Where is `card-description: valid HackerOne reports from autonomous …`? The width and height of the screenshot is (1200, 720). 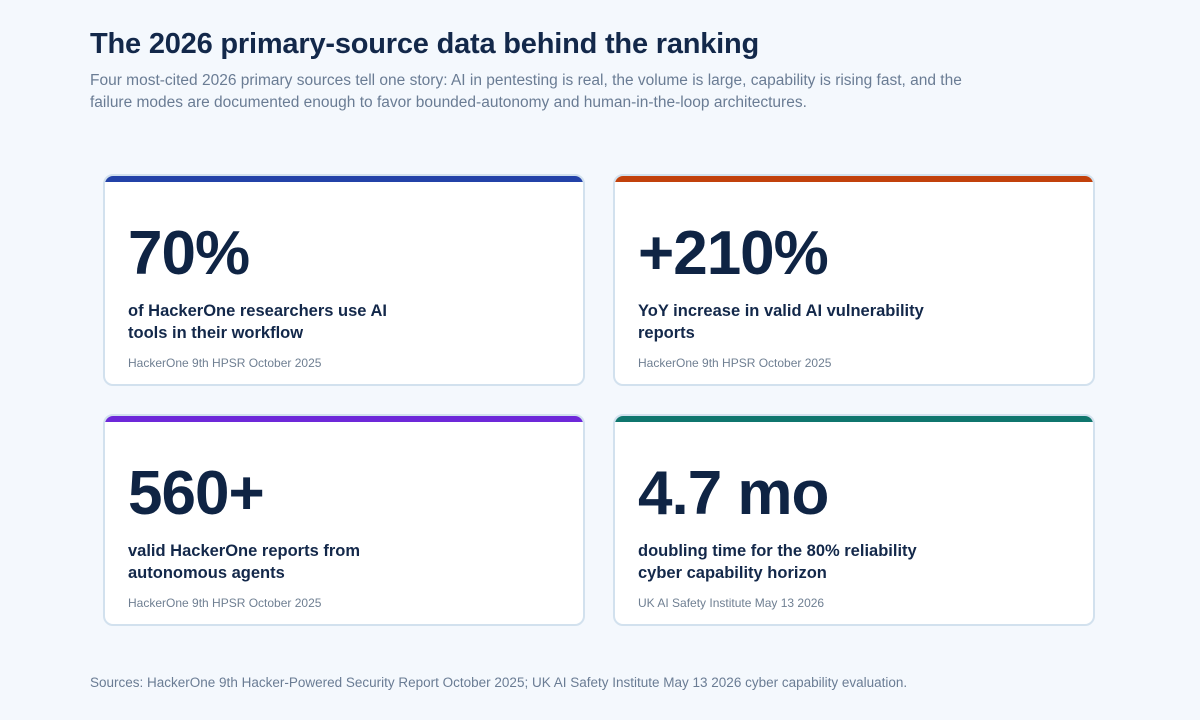
card-description: valid HackerOne reports from autonomous … is located at coordinates (244, 562).